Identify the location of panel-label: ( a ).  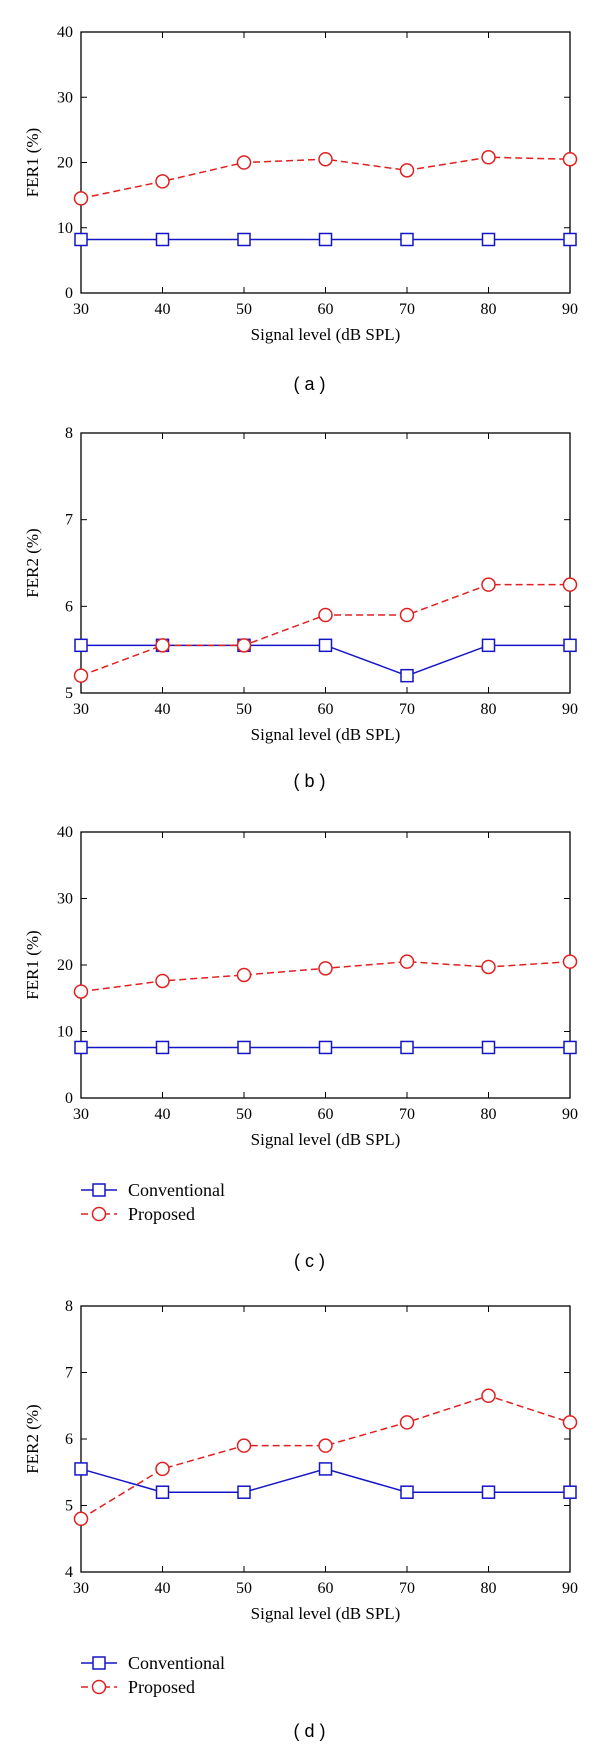
(309, 384).